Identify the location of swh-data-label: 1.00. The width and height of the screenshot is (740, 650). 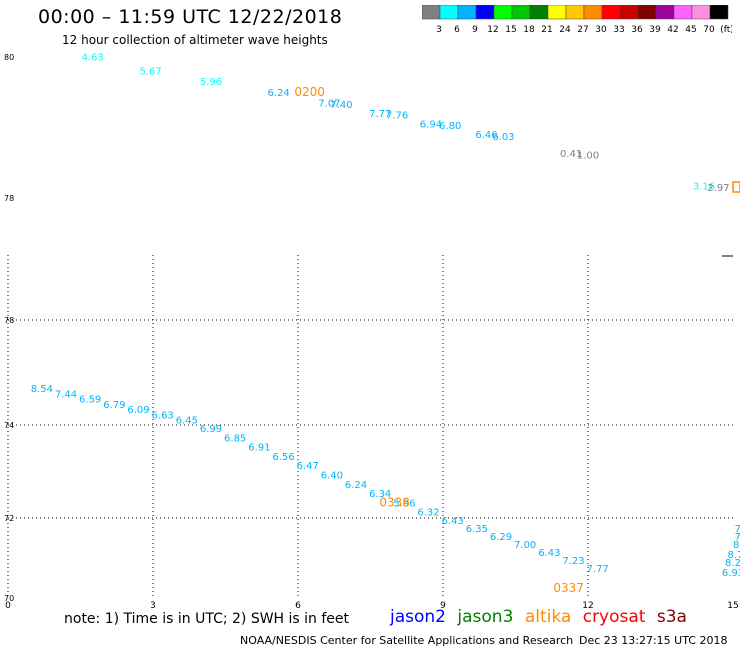
(588, 156).